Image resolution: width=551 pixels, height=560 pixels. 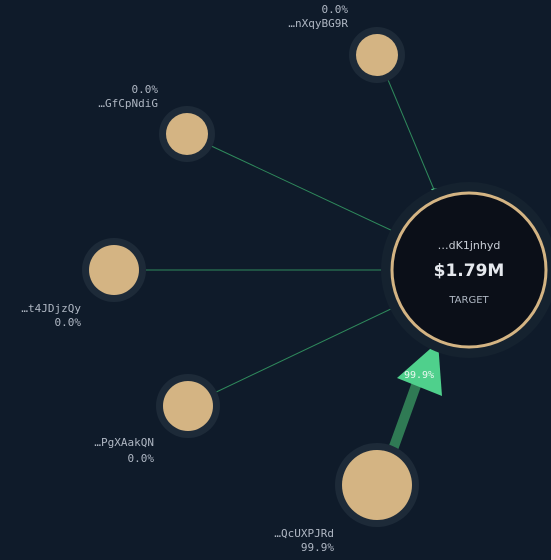 I want to click on target-circle, so click(x=469, y=270).